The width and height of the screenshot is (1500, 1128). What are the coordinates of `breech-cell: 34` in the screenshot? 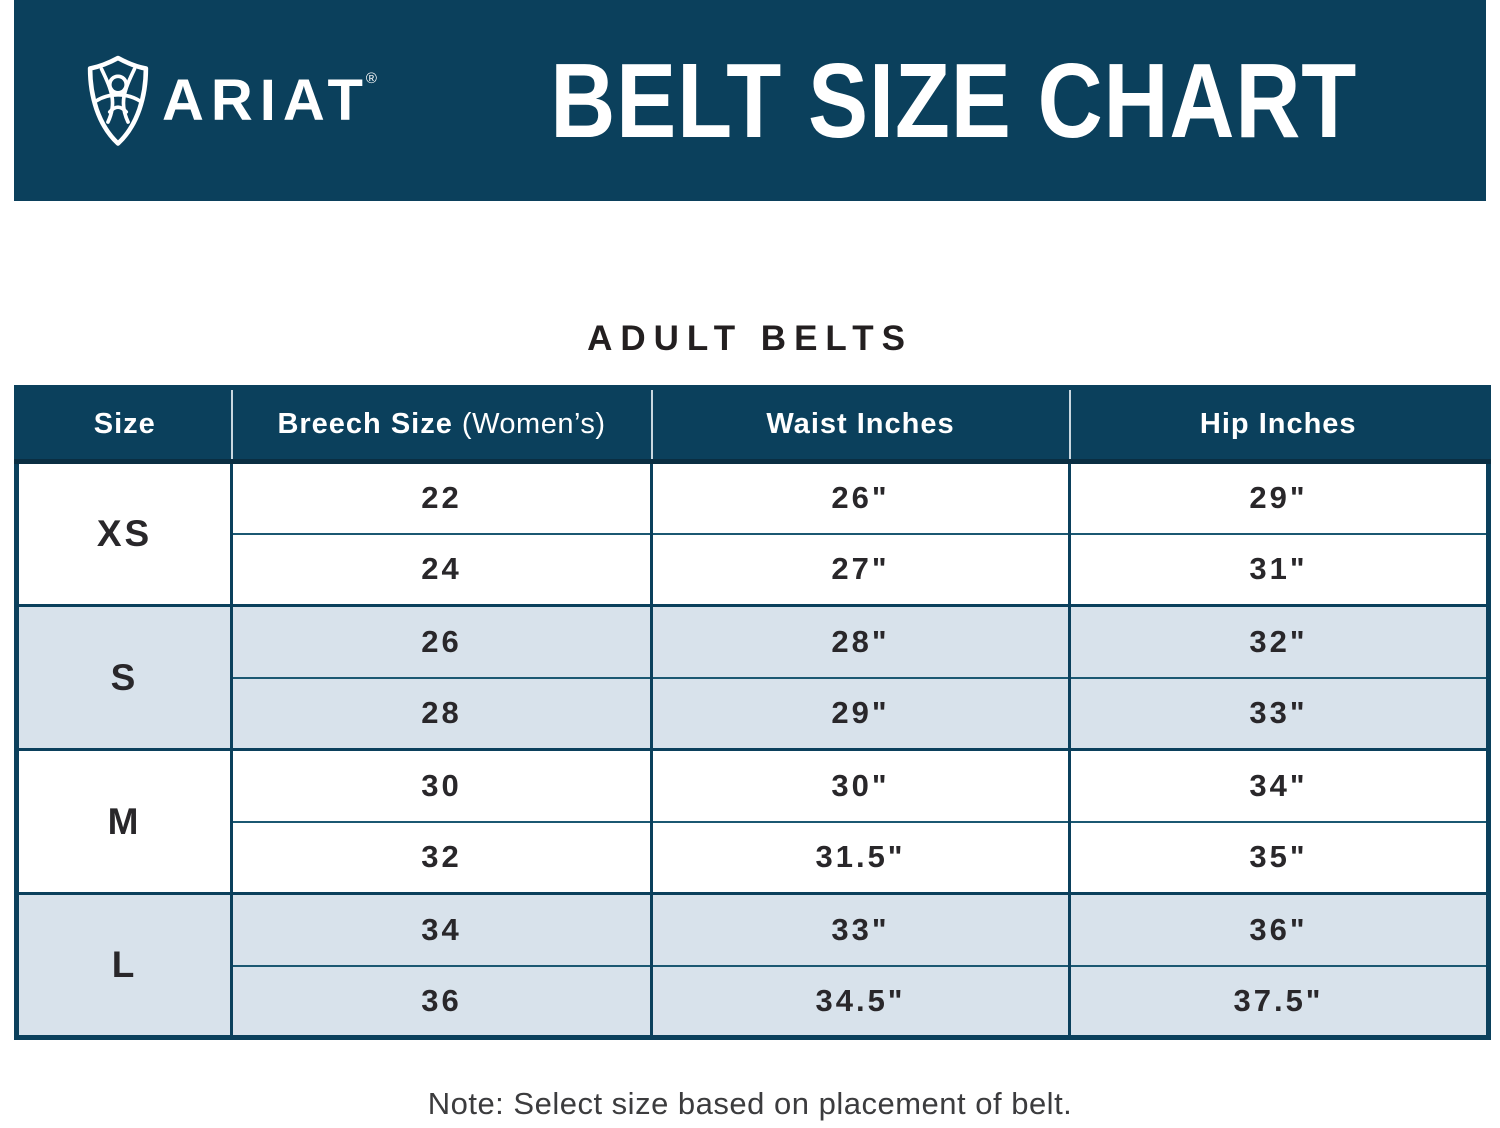 It's located at (442, 929).